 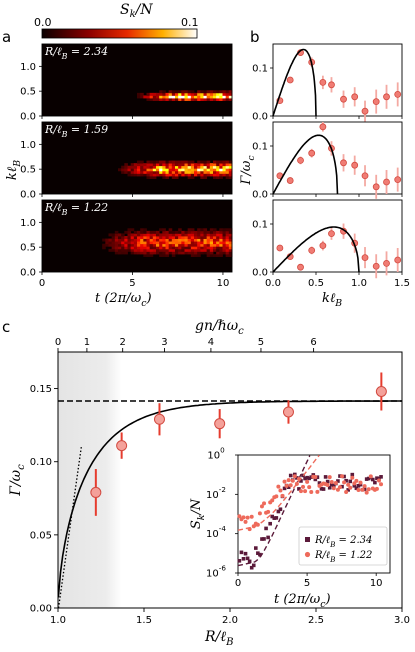 What do you see at coordinates (216, 493) in the screenshot?
I see `inset-y-tick-label: 10-2` at bounding box center [216, 493].